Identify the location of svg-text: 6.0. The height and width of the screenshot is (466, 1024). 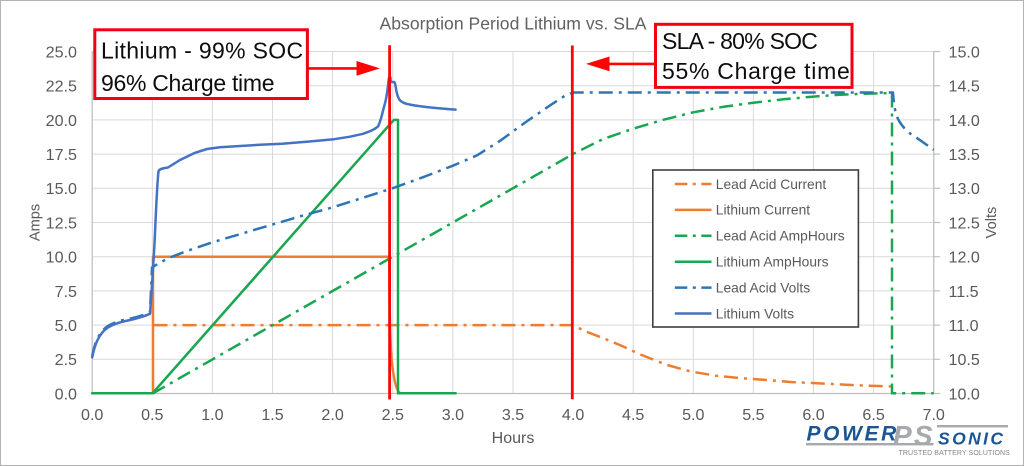
(813, 415).